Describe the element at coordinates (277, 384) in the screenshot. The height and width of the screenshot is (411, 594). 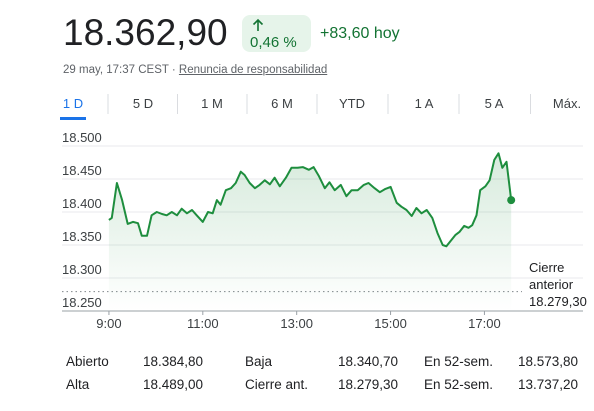
I see `stat-label: Cierre ant.` at that location.